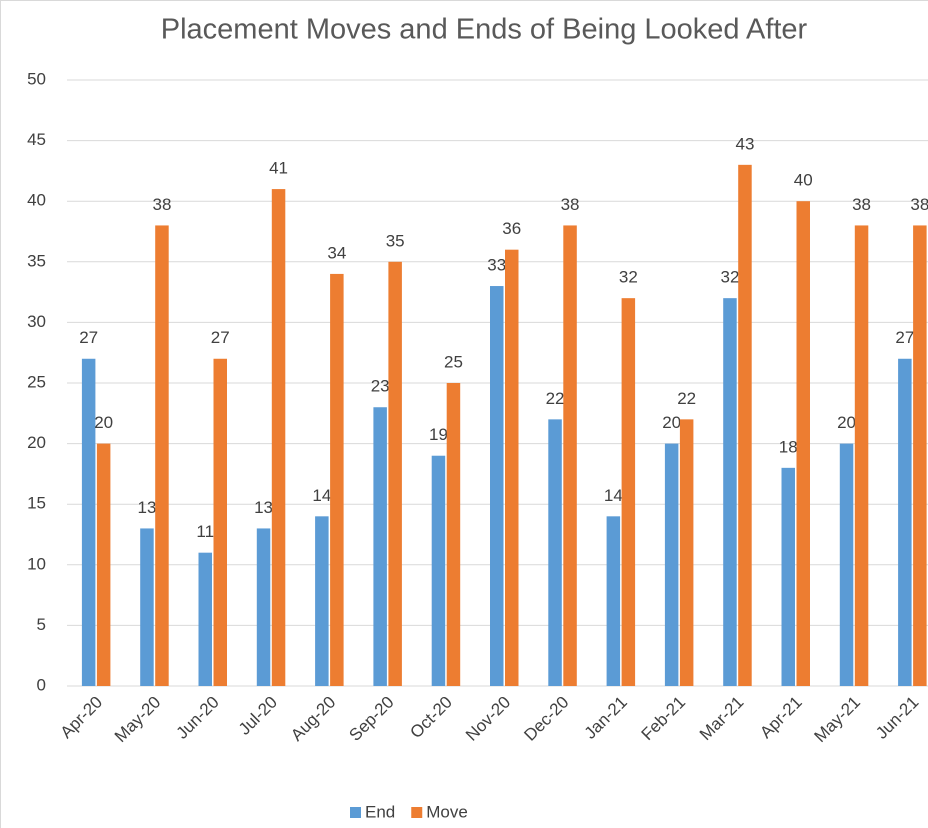 This screenshot has height=828, width=928. I want to click on y-tick-label: 30, so click(36, 321).